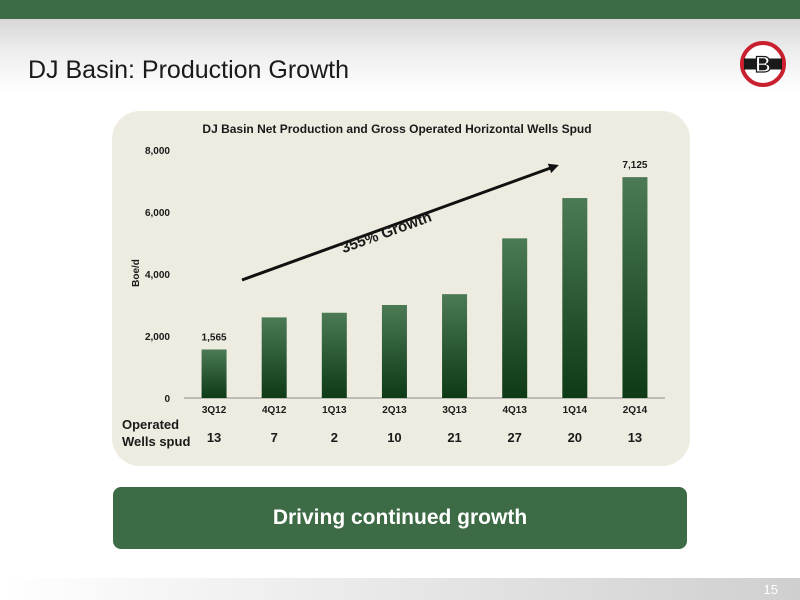  Describe the element at coordinates (151, 424) in the screenshot. I see `operated-label-line1: Operated` at that location.